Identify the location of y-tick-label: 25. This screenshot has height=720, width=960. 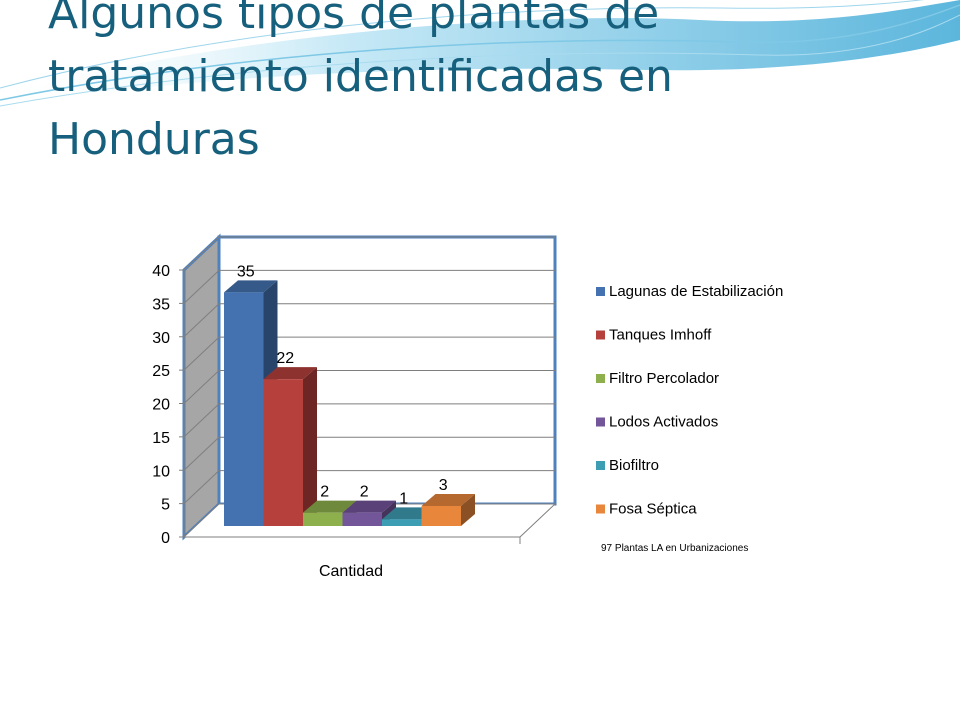
(161, 371).